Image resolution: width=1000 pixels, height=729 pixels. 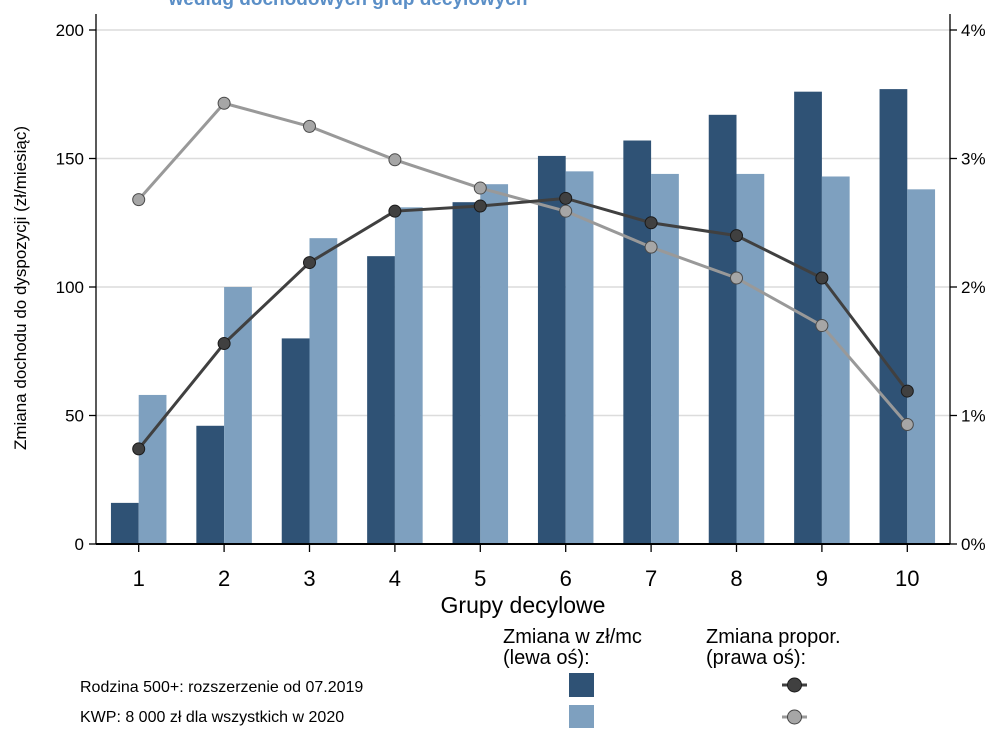 What do you see at coordinates (794, 685) in the screenshot?
I see `legend-swatch-rodzina-marker` at bounding box center [794, 685].